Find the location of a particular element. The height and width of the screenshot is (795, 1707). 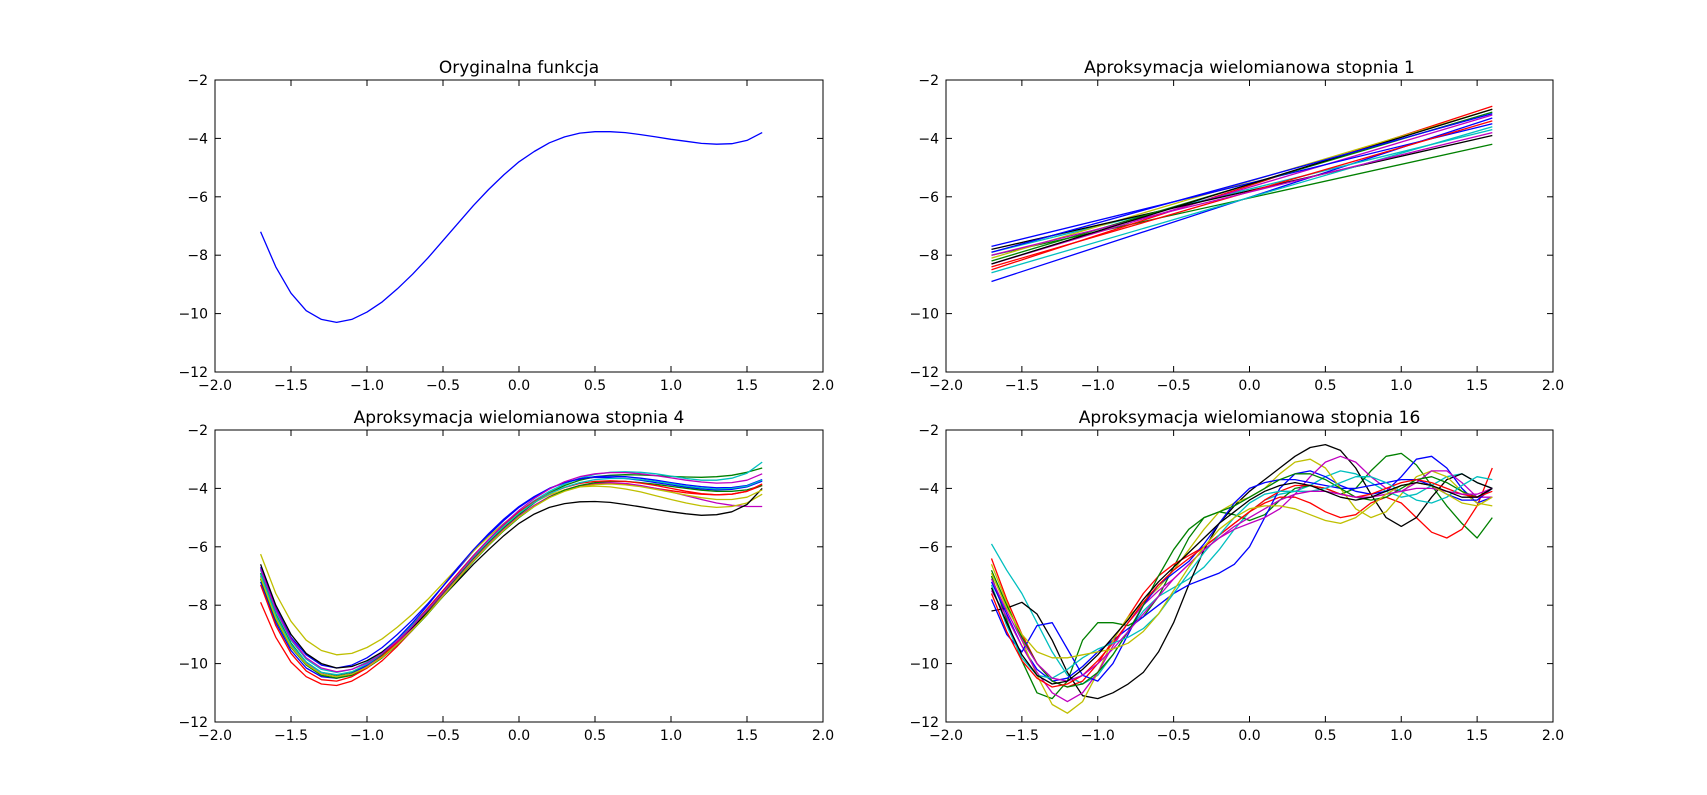

subplot-title: Aproksymacja wielomianowa stopnia 4 is located at coordinates (519, 418).